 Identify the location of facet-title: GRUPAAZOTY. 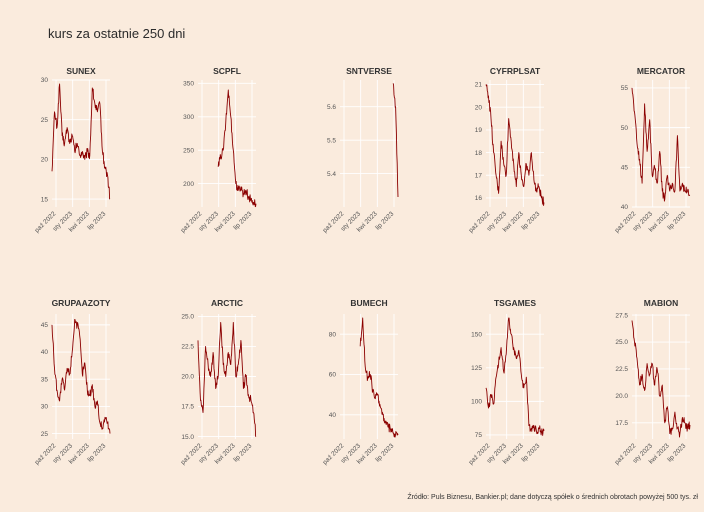
(81, 303).